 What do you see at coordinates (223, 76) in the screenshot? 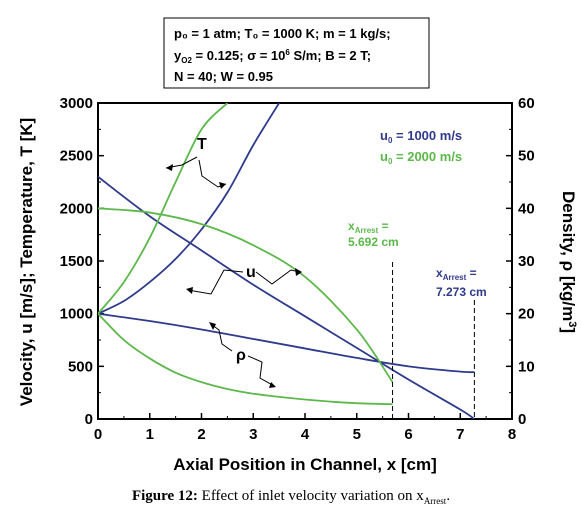
I see `param-line-3: N = 40; W = 0.95` at bounding box center [223, 76].